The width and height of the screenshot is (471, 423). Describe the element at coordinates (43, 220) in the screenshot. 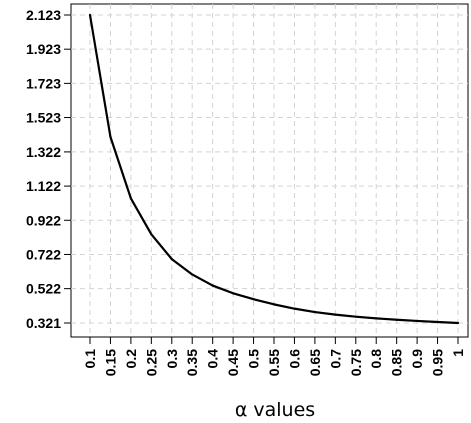

I see `y-tick-label: 0.922` at that location.